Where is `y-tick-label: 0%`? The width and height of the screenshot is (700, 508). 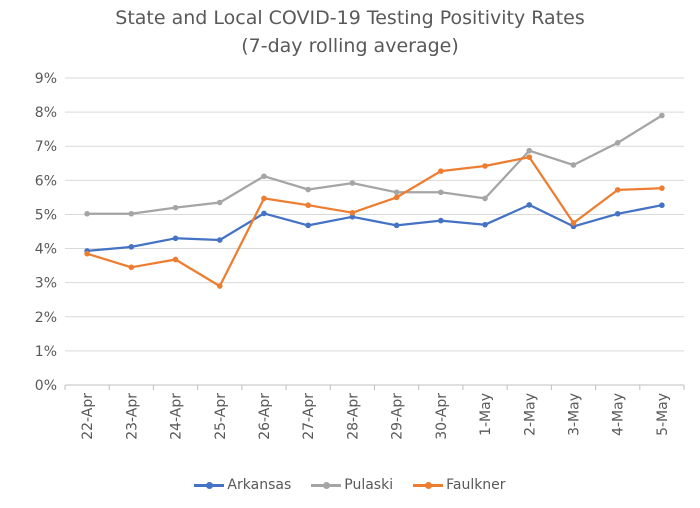
y-tick-label: 0% is located at coordinates (46, 386).